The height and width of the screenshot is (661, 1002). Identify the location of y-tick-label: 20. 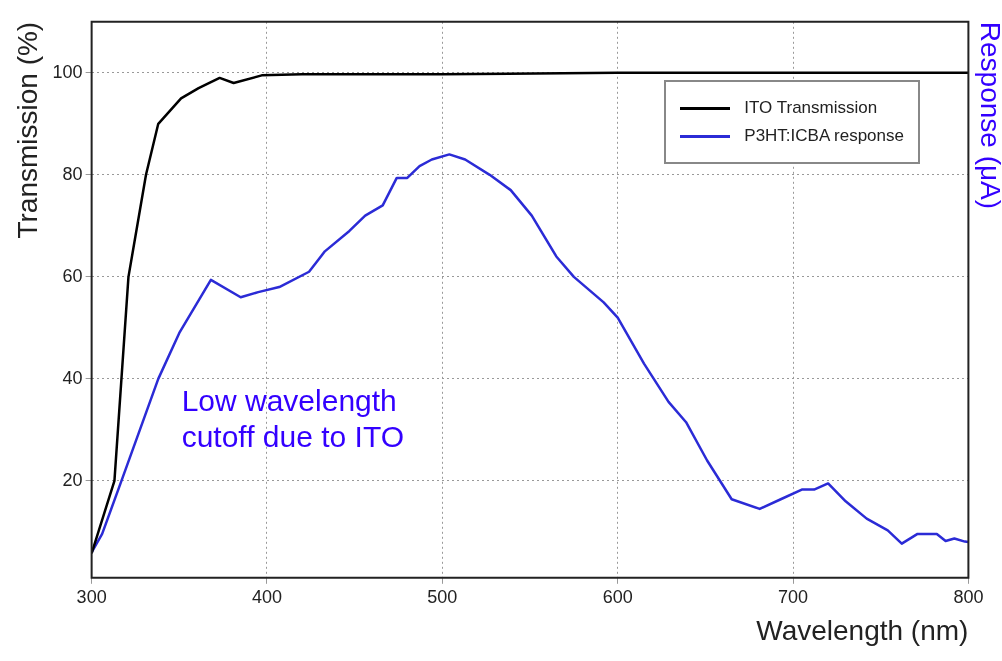
(72, 479).